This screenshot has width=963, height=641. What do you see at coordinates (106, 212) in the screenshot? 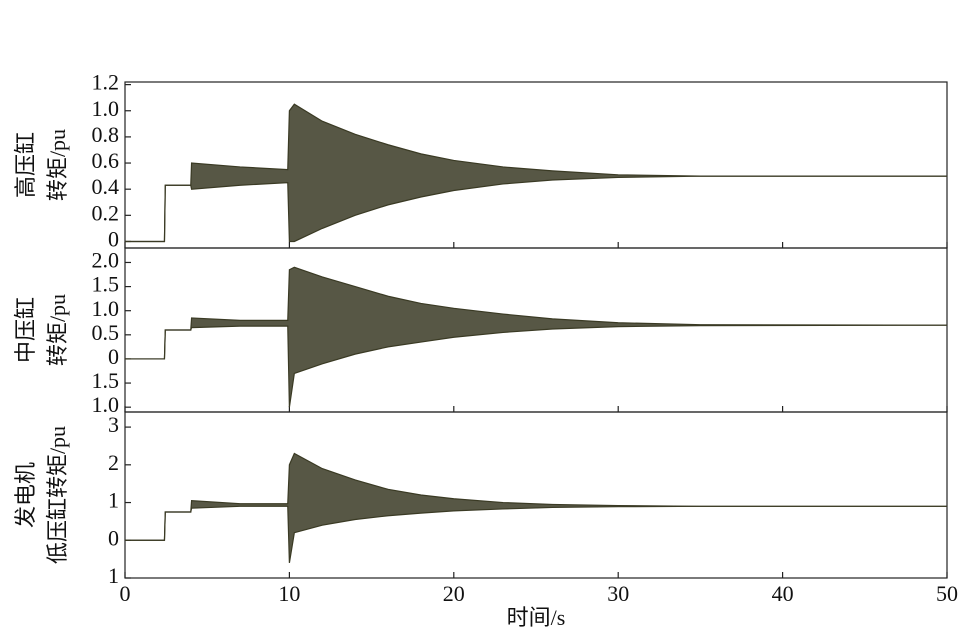
I see `y-tick-label: 0.2` at bounding box center [106, 212].